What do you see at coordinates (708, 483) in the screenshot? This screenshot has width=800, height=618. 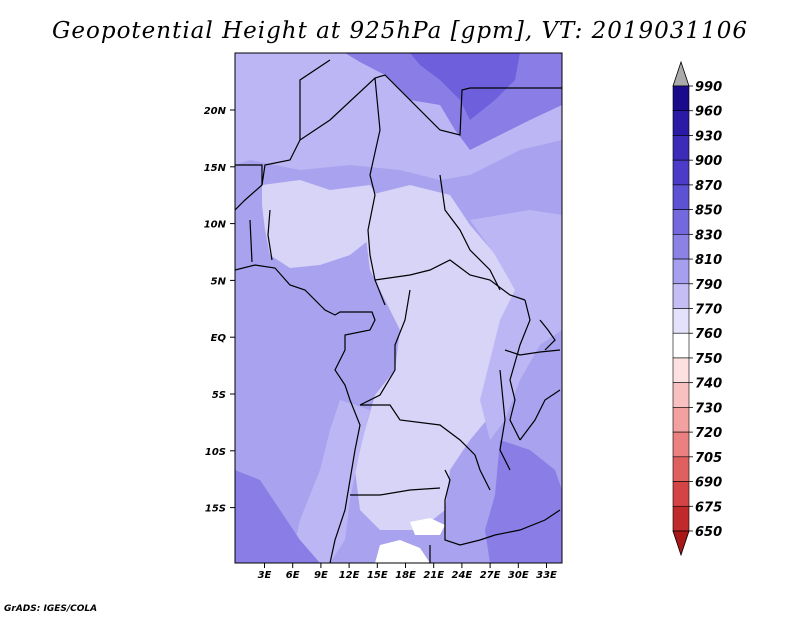 I see `colorbar-level-label: 690` at bounding box center [708, 483].